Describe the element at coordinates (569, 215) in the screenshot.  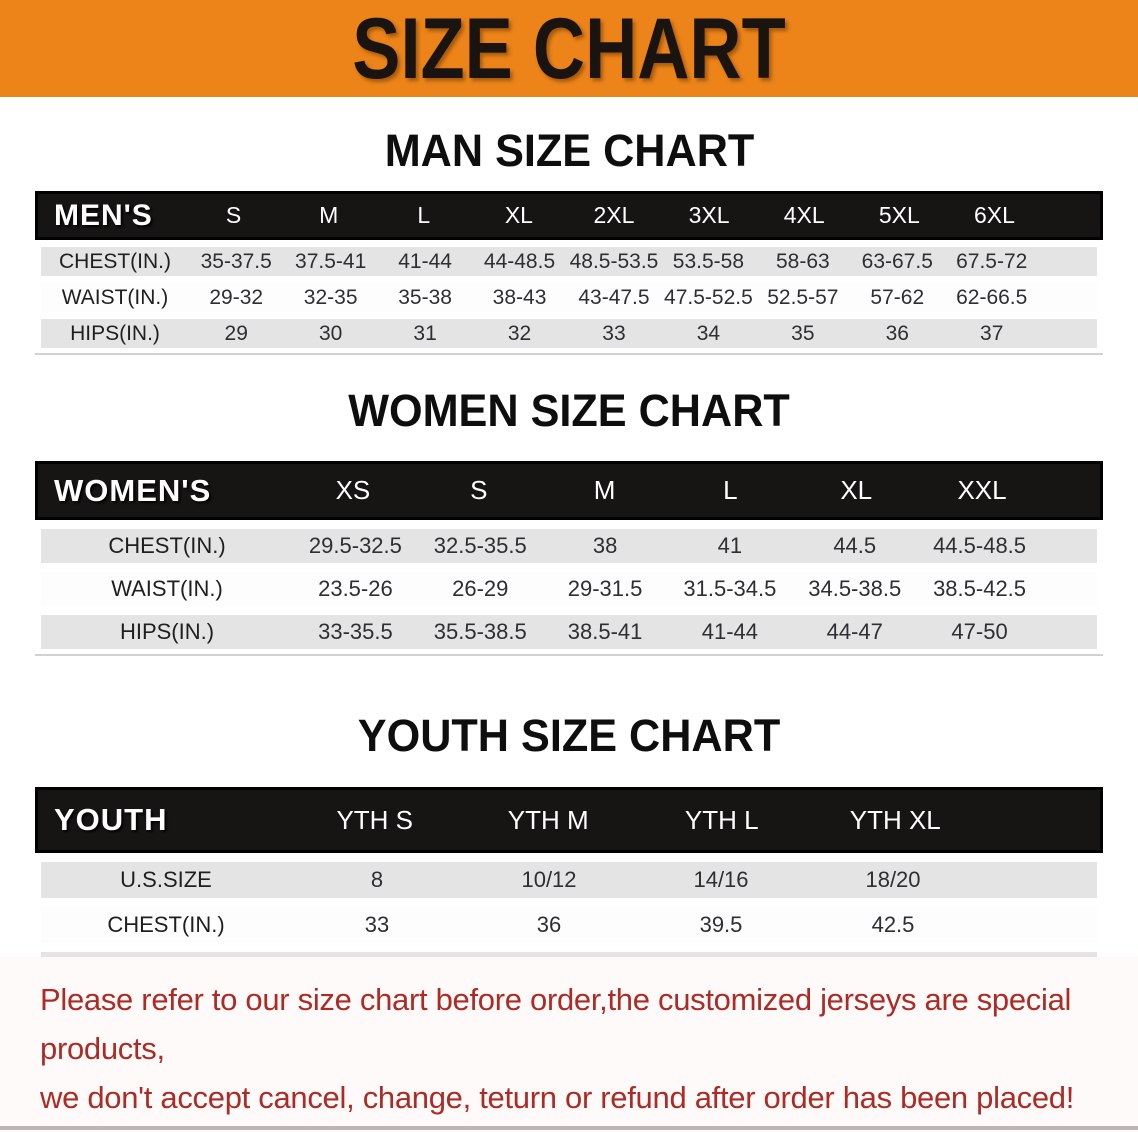
I see `table-header-bar: MEN'S S M L XL 2XL 3XL 4XL 5XL 6XL` at that location.